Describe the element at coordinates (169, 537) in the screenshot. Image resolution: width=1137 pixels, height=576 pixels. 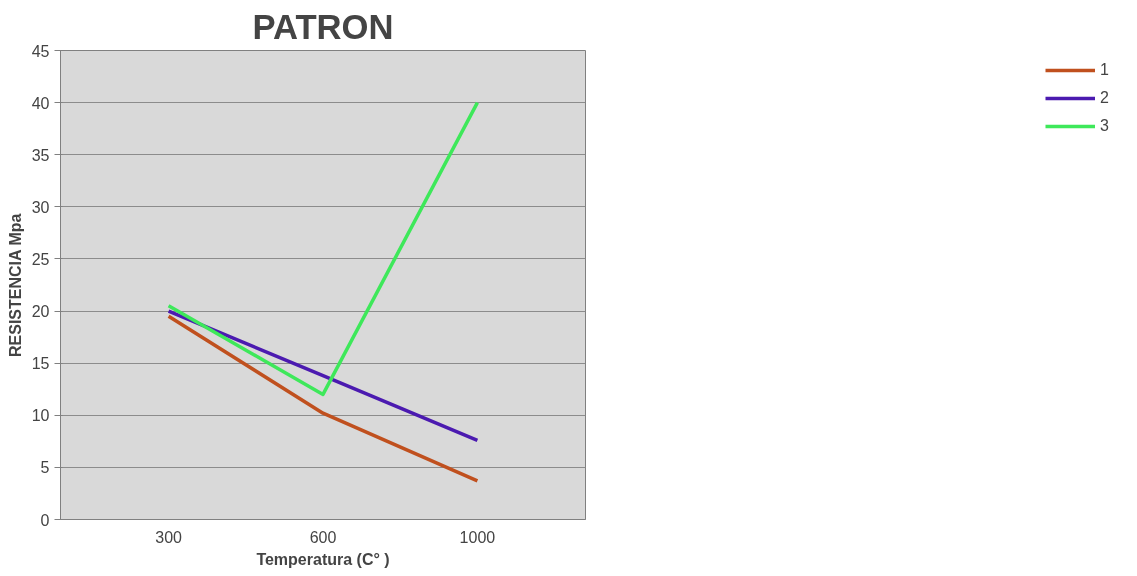
I see `x-tick-label: 300` at that location.